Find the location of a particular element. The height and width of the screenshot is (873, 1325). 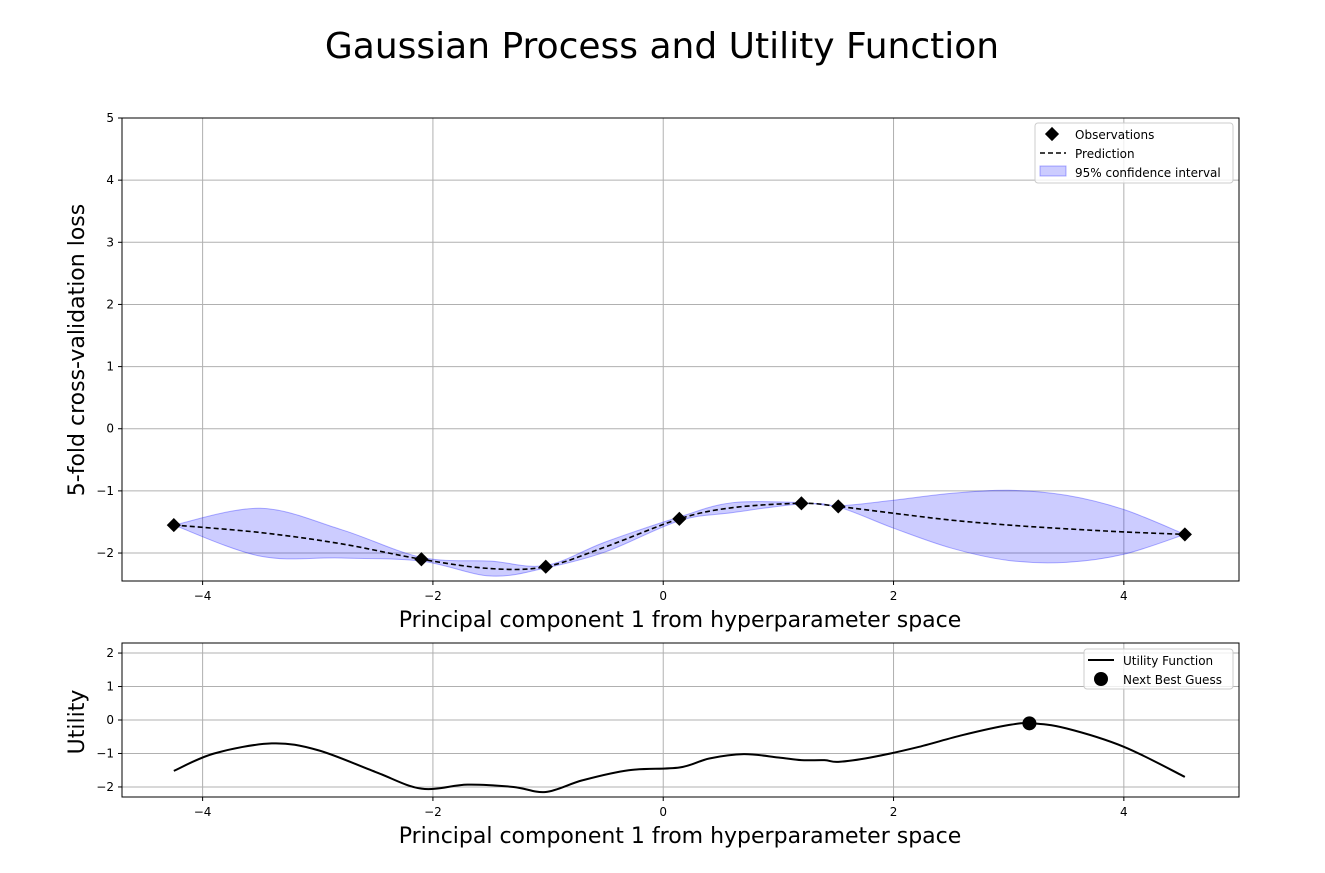

ut-y-tick-label: −2 is located at coordinates (105, 787).